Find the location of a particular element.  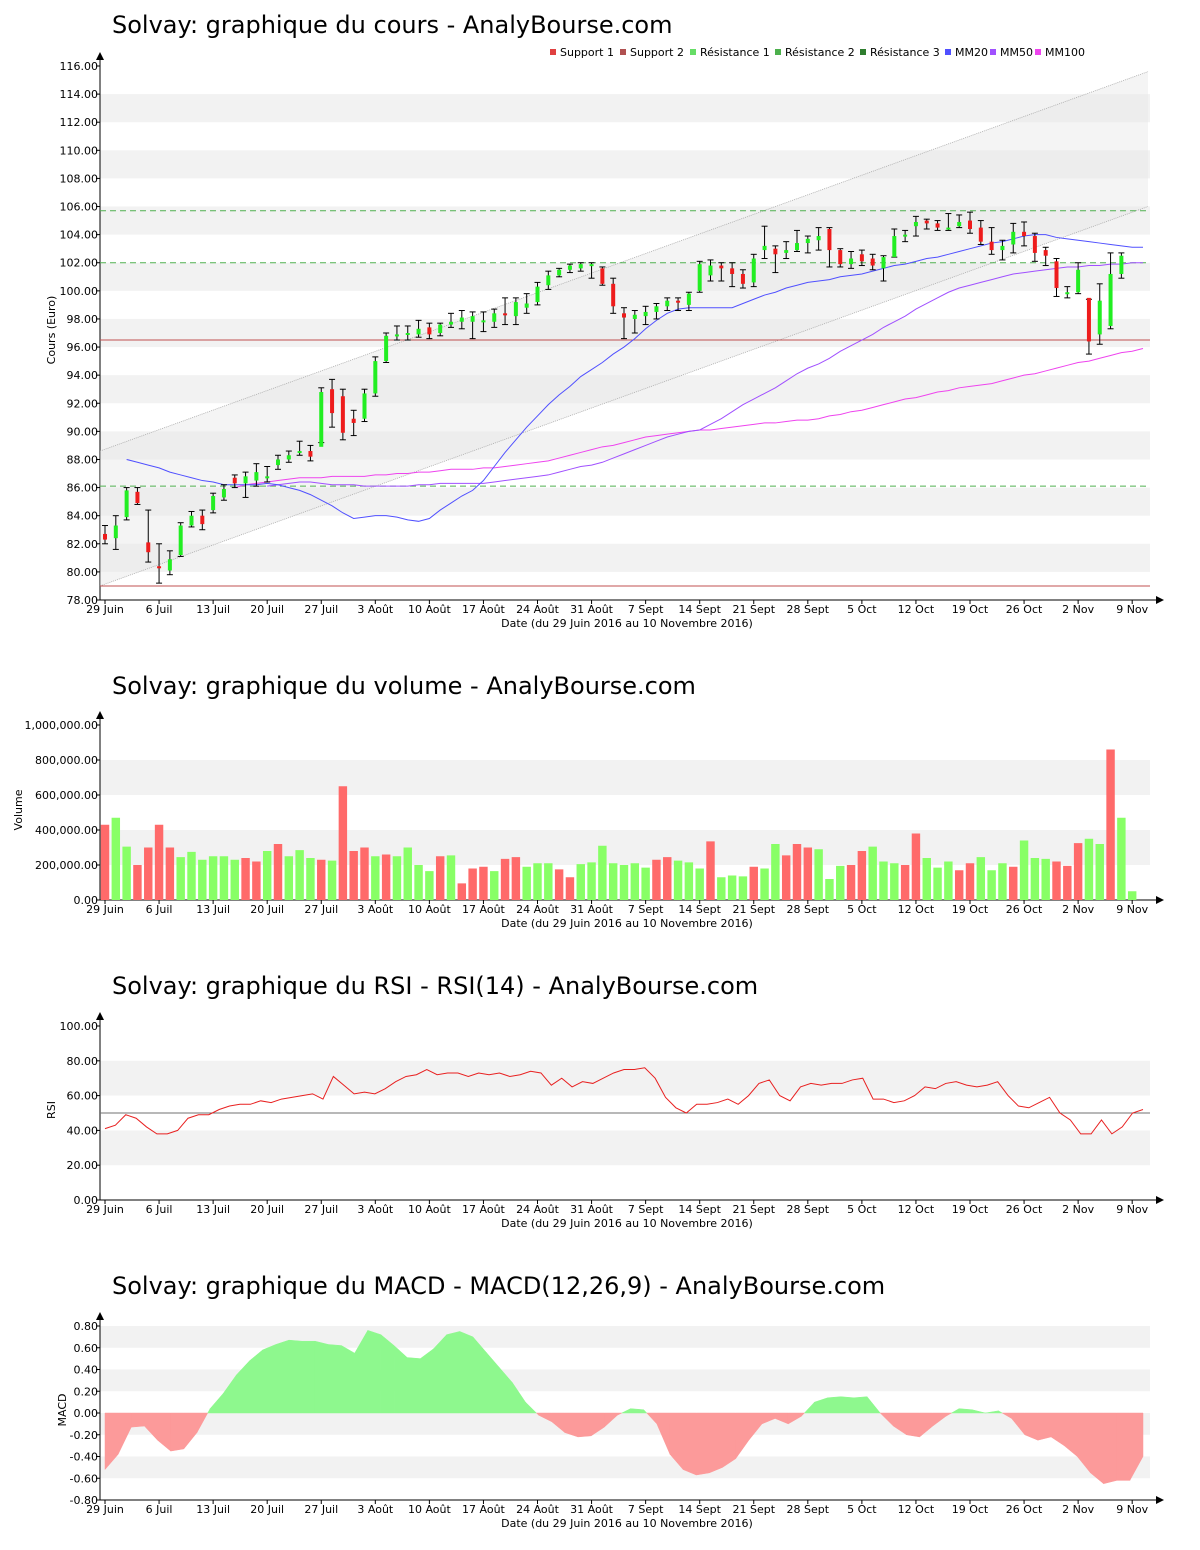

macd-y-axis-label: MACD is located at coordinates (62, 1410).